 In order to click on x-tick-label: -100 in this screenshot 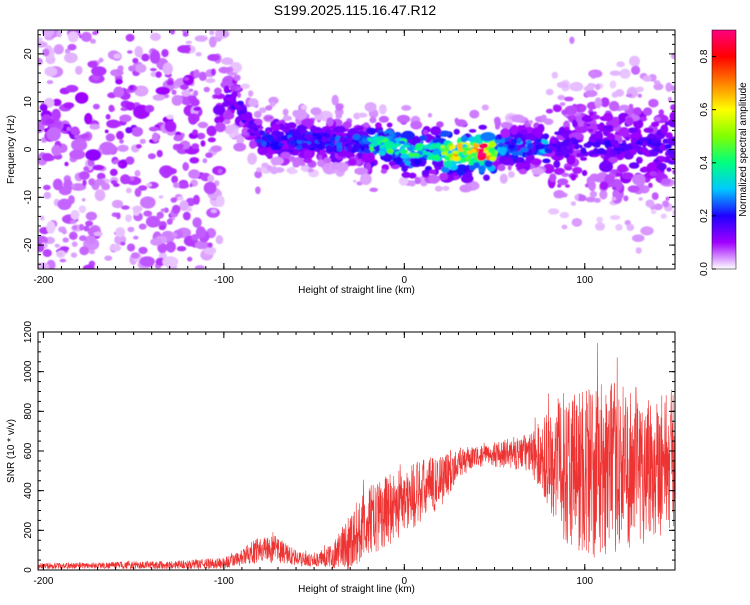, I will do `click(224, 581)`.